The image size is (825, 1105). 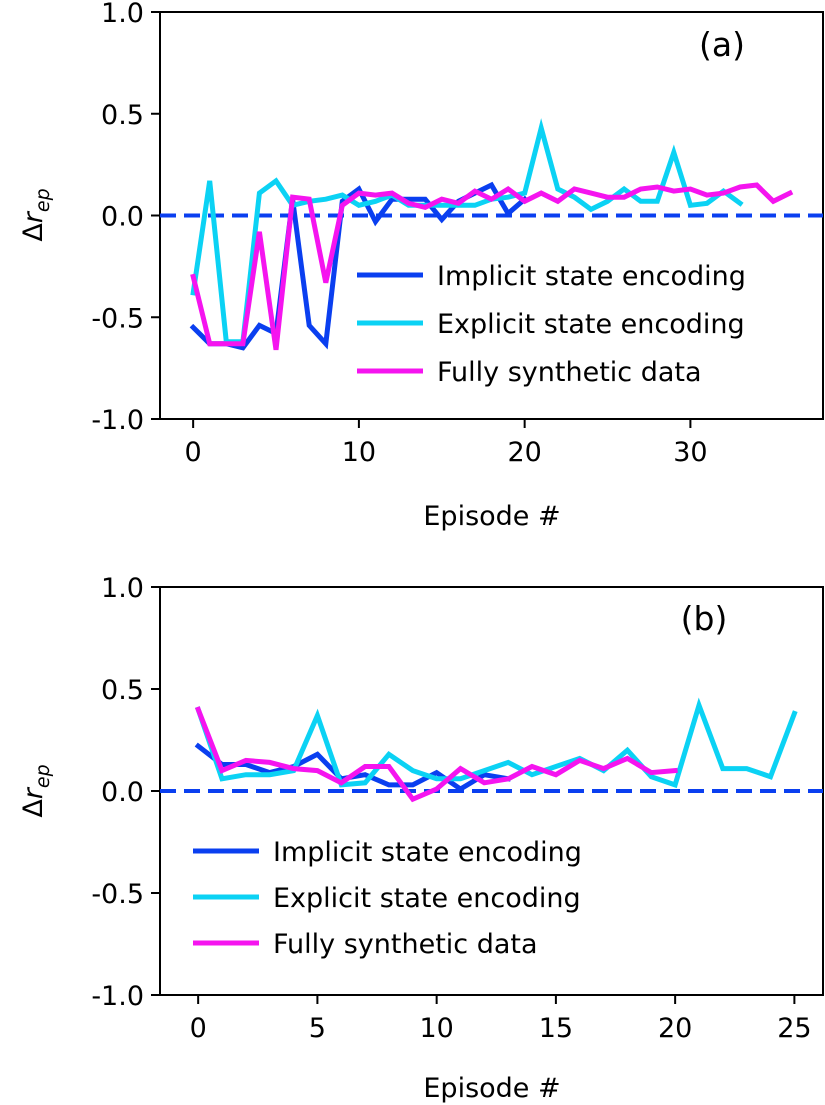 What do you see at coordinates (794, 1028) in the screenshot?
I see `x-tick-label: 25` at bounding box center [794, 1028].